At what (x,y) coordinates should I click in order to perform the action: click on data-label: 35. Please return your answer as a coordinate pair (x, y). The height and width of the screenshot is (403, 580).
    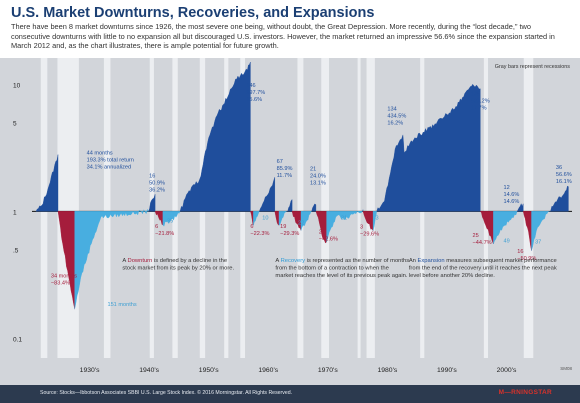
    Looking at the image, I should click on (170, 221).